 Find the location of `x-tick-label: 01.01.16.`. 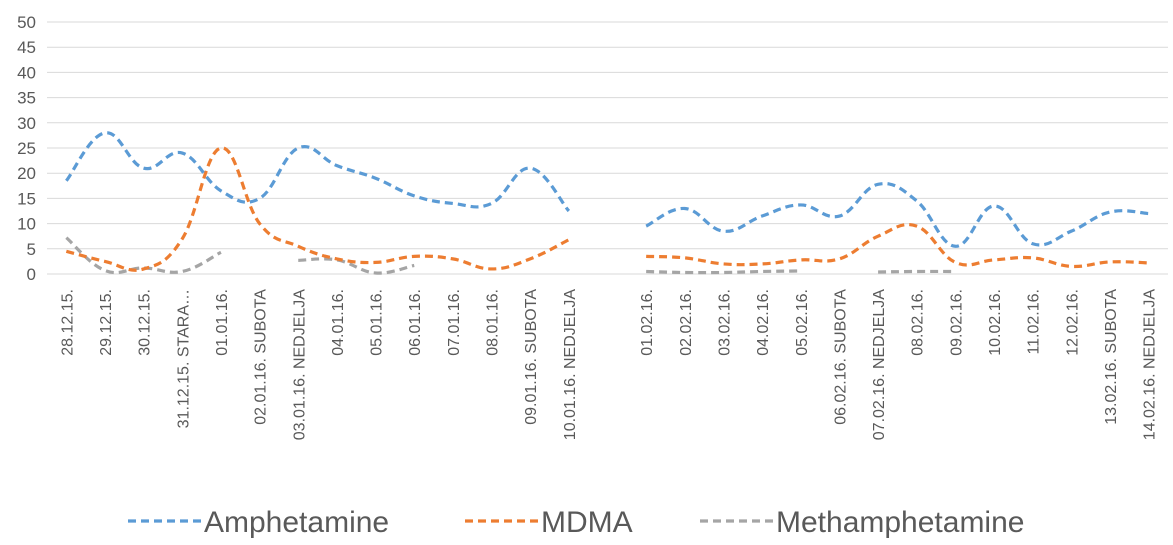

x-tick-label: 01.01.16. is located at coordinates (222, 322).